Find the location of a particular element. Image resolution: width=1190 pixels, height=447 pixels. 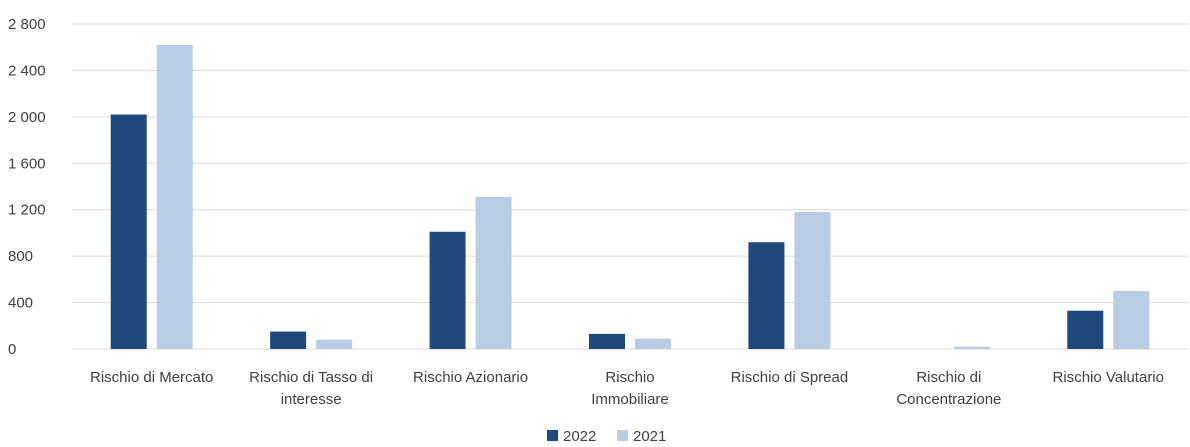

y-tick-label: 1 600 is located at coordinates (27, 163).